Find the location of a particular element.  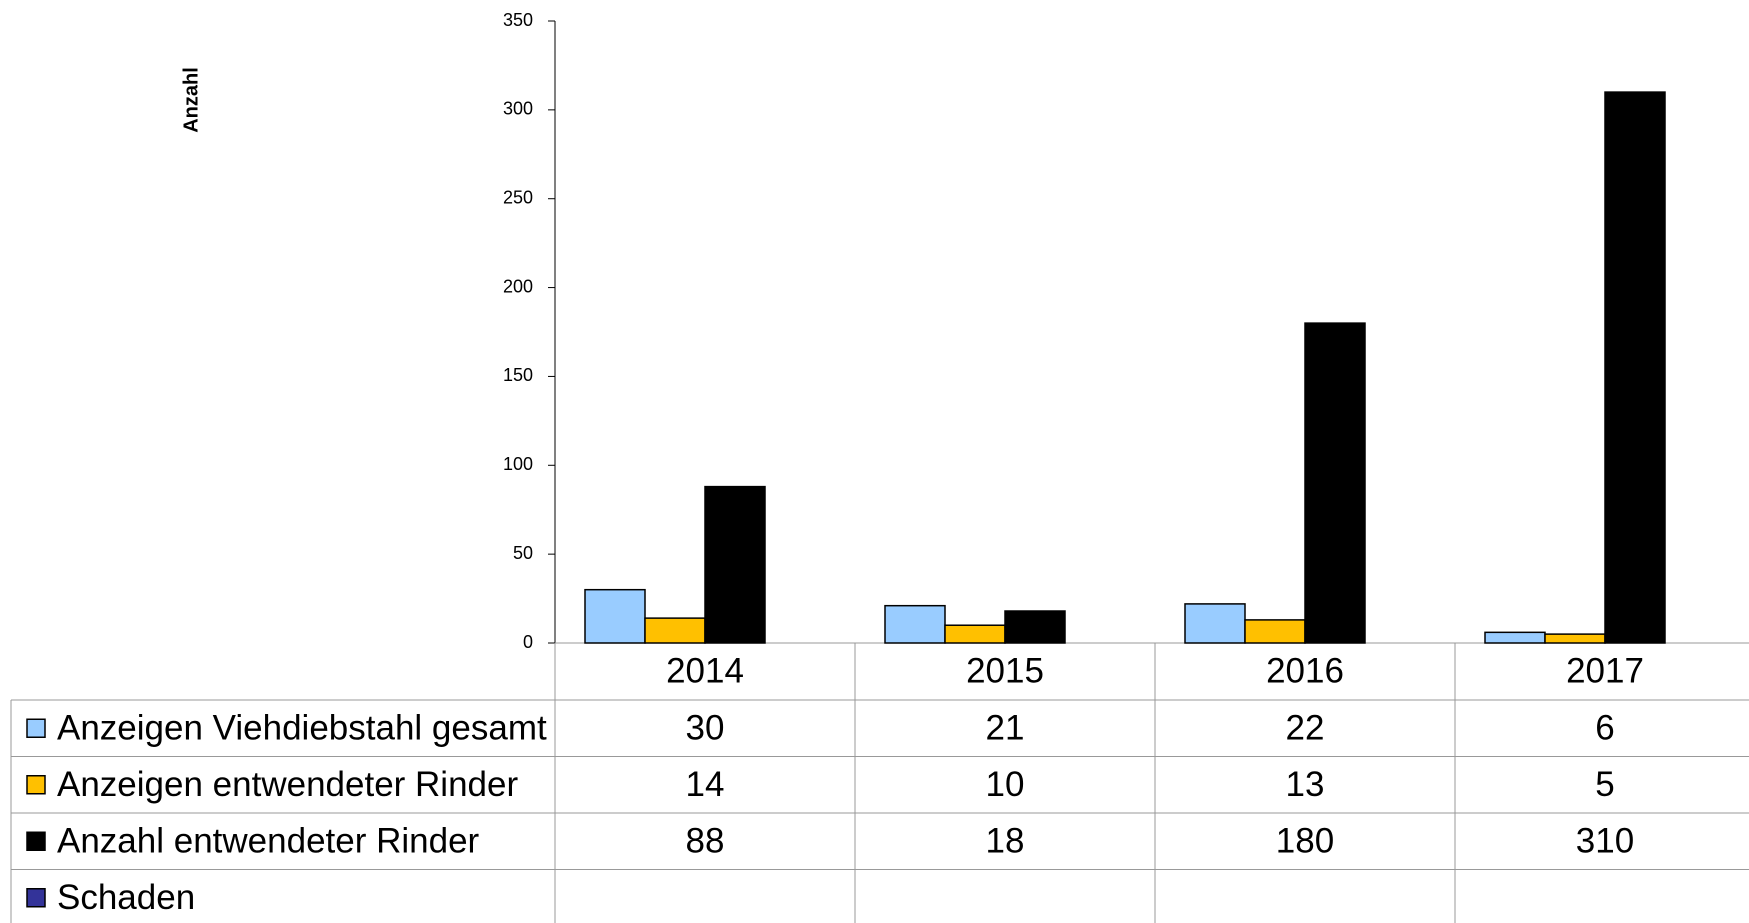

legend-label: Anzeigen Viehdiebstahl gesamt is located at coordinates (302, 728).